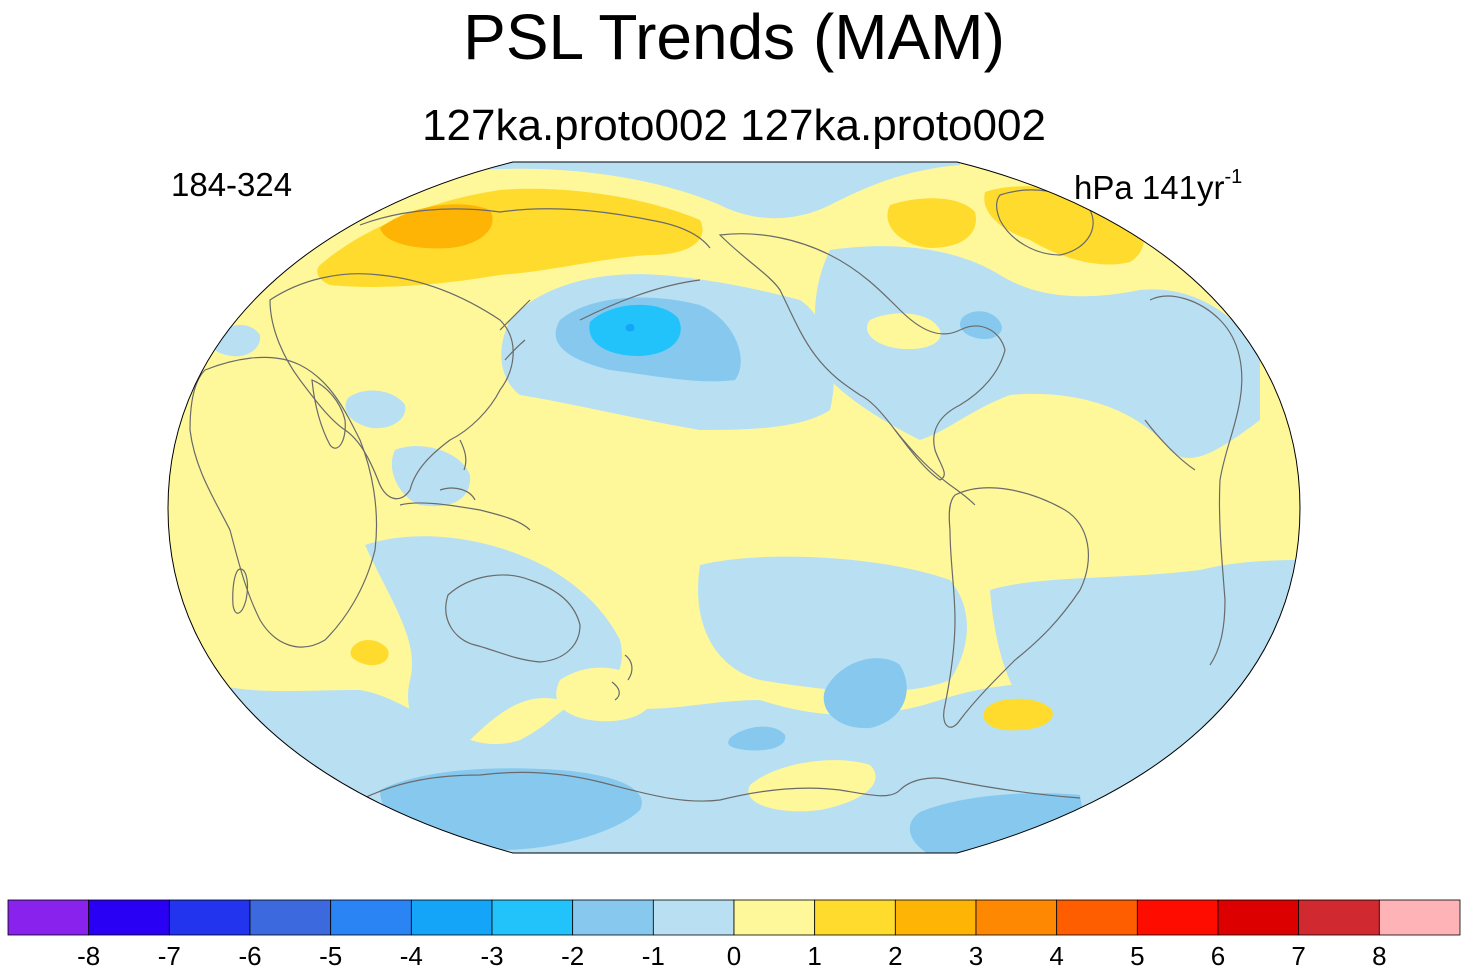  Describe the element at coordinates (249, 956) in the screenshot. I see `colorbar-tick-label: -6` at that location.